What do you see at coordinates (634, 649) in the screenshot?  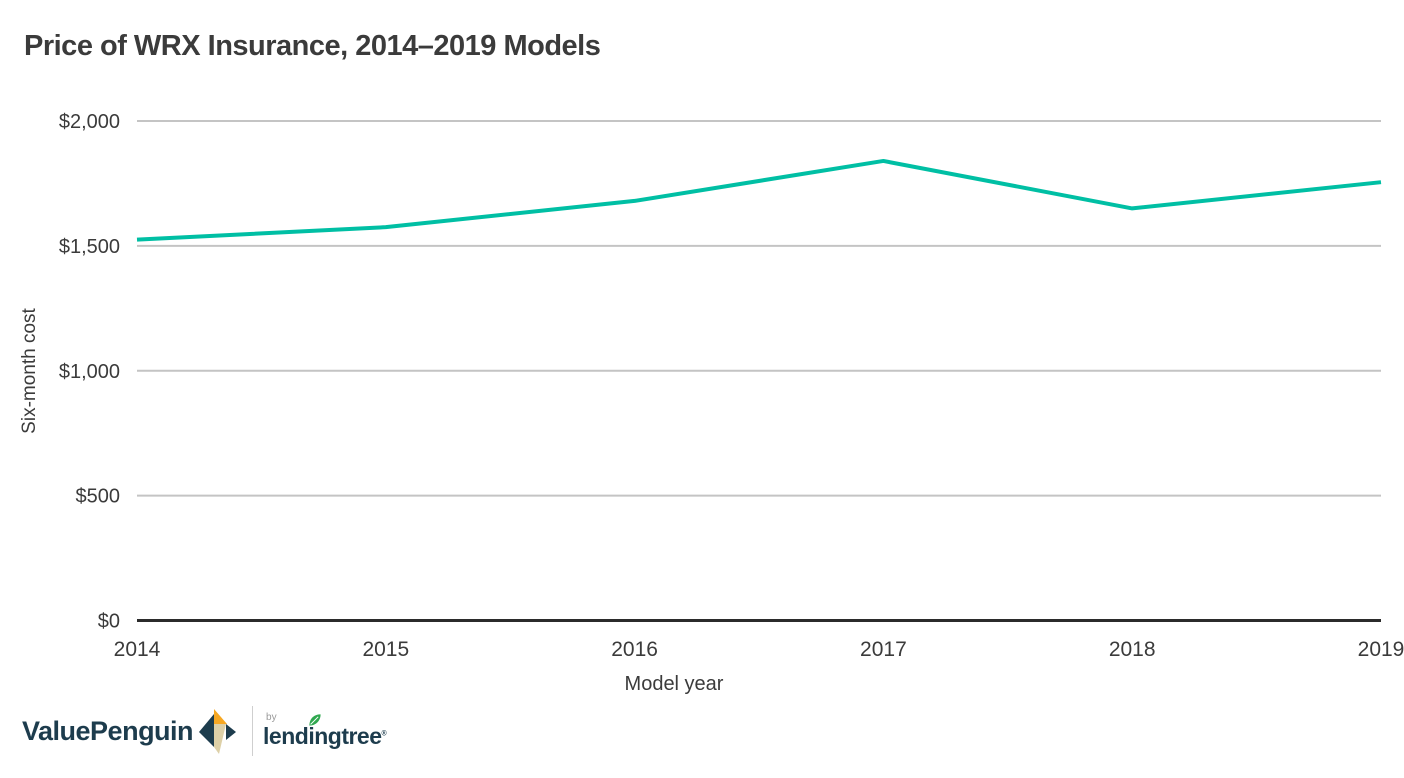 I see `x-tick-label: 2016` at bounding box center [634, 649].